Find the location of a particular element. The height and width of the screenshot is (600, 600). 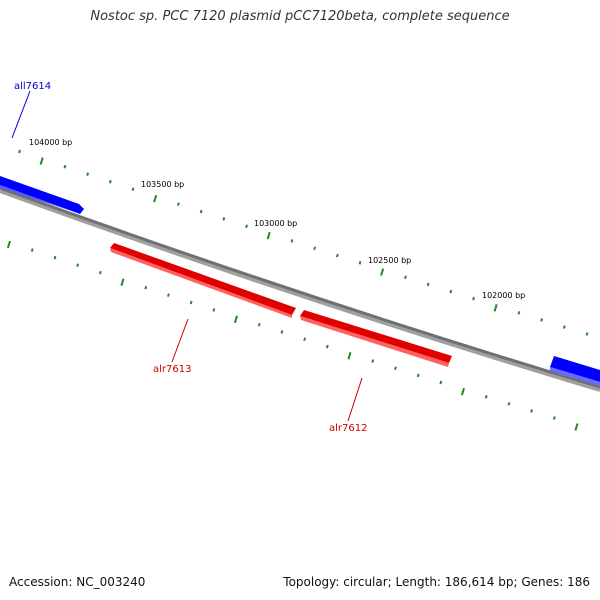

gene-alr7613 is located at coordinates (203, 280).